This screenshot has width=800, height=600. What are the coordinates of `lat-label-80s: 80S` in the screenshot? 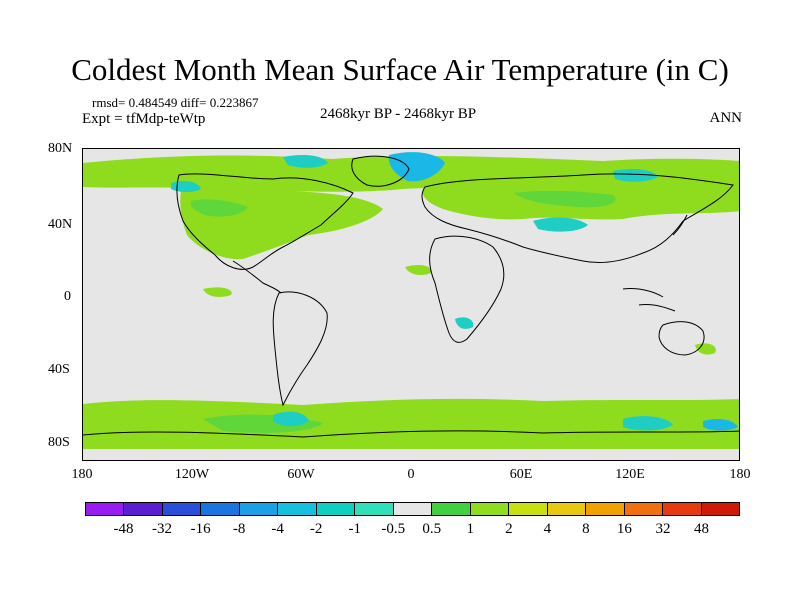 It's located at (59, 442).